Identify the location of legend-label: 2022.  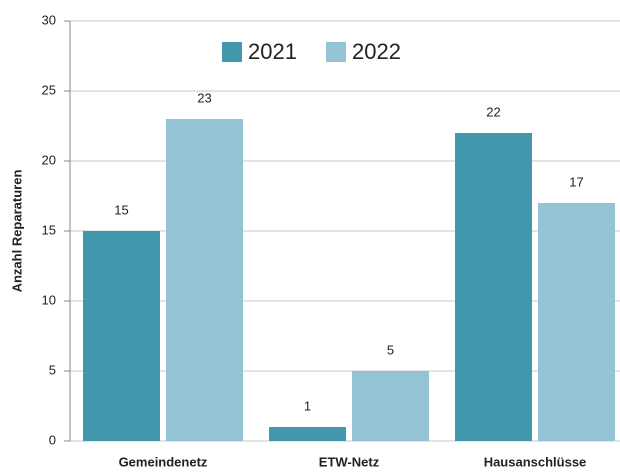
(376, 51).